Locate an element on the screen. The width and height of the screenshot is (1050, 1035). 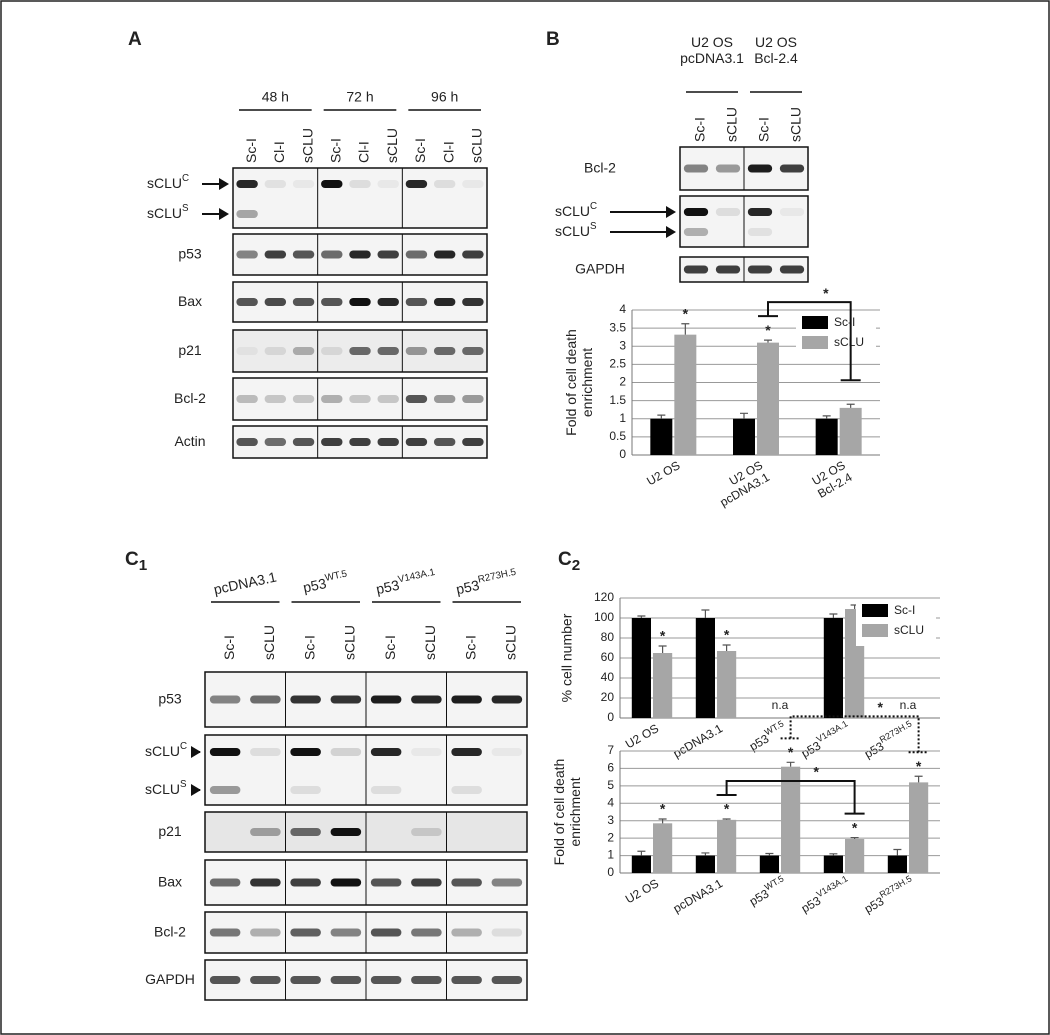
row-label-main: GAPDH is located at coordinates (600, 268).